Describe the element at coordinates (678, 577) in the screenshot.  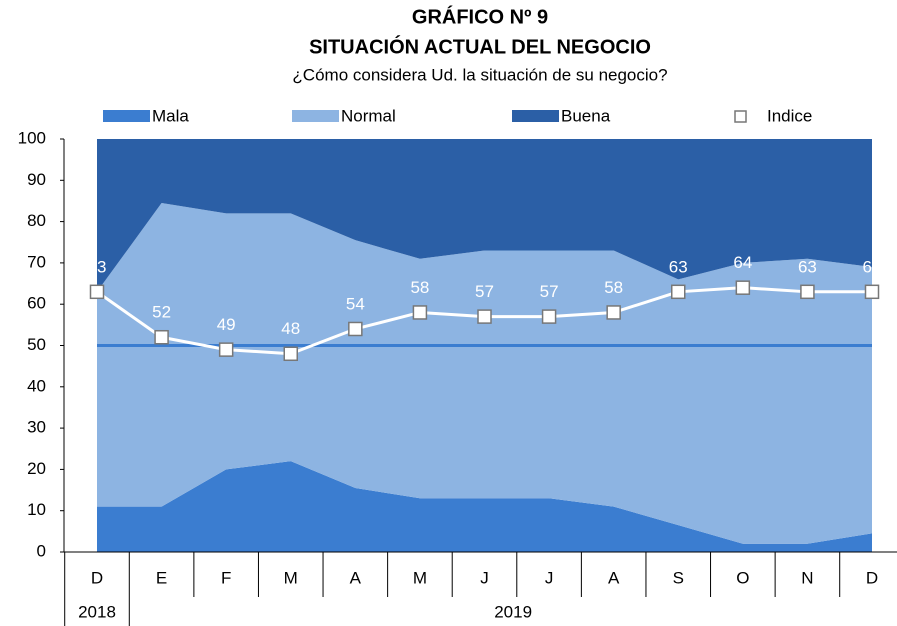
I see `x-tick-label: S` at that location.